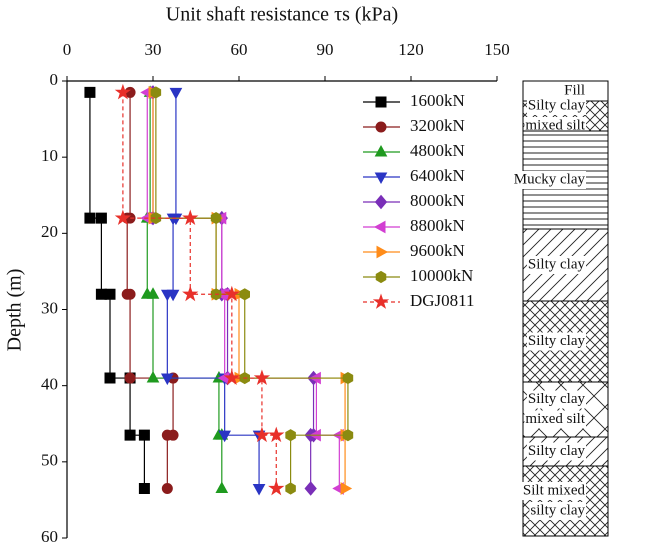 This screenshot has width=670, height=547. Describe the element at coordinates (437, 100) in the screenshot. I see `legend-label: 1600kN` at that location.